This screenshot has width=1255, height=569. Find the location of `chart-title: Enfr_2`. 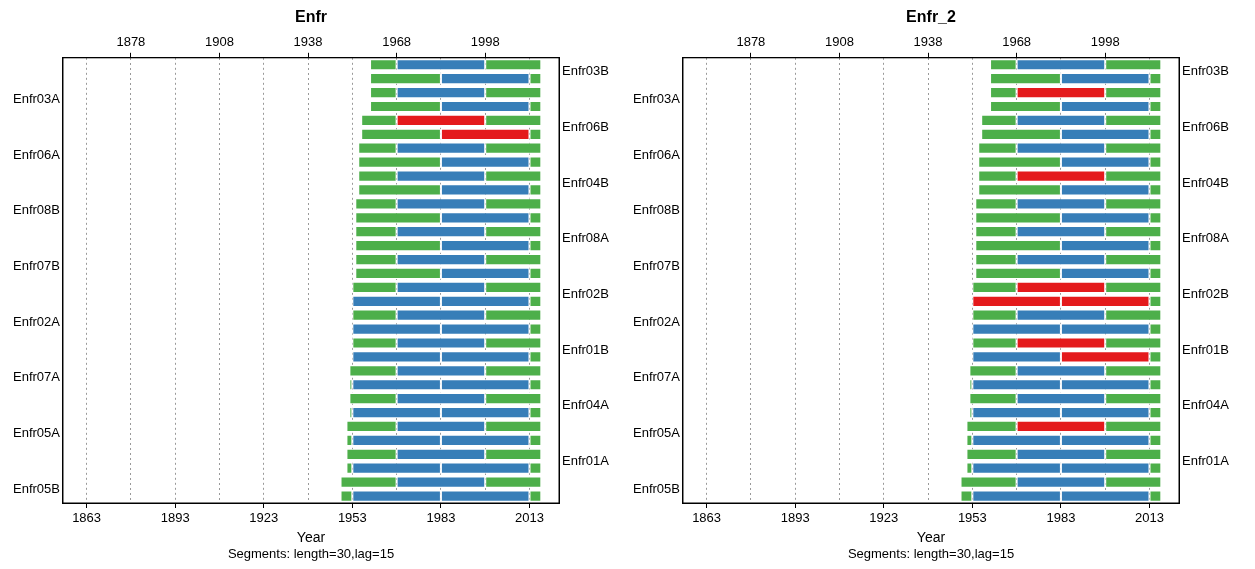

chart-title: Enfr_2 is located at coordinates (931, 17).